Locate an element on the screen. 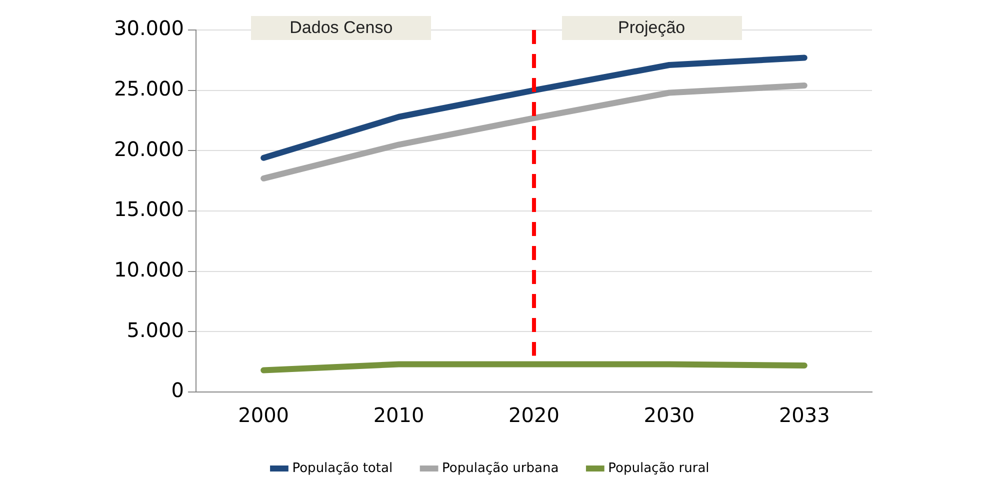 The height and width of the screenshot is (485, 982). y-tick-label: 15.000 is located at coordinates (149, 209).